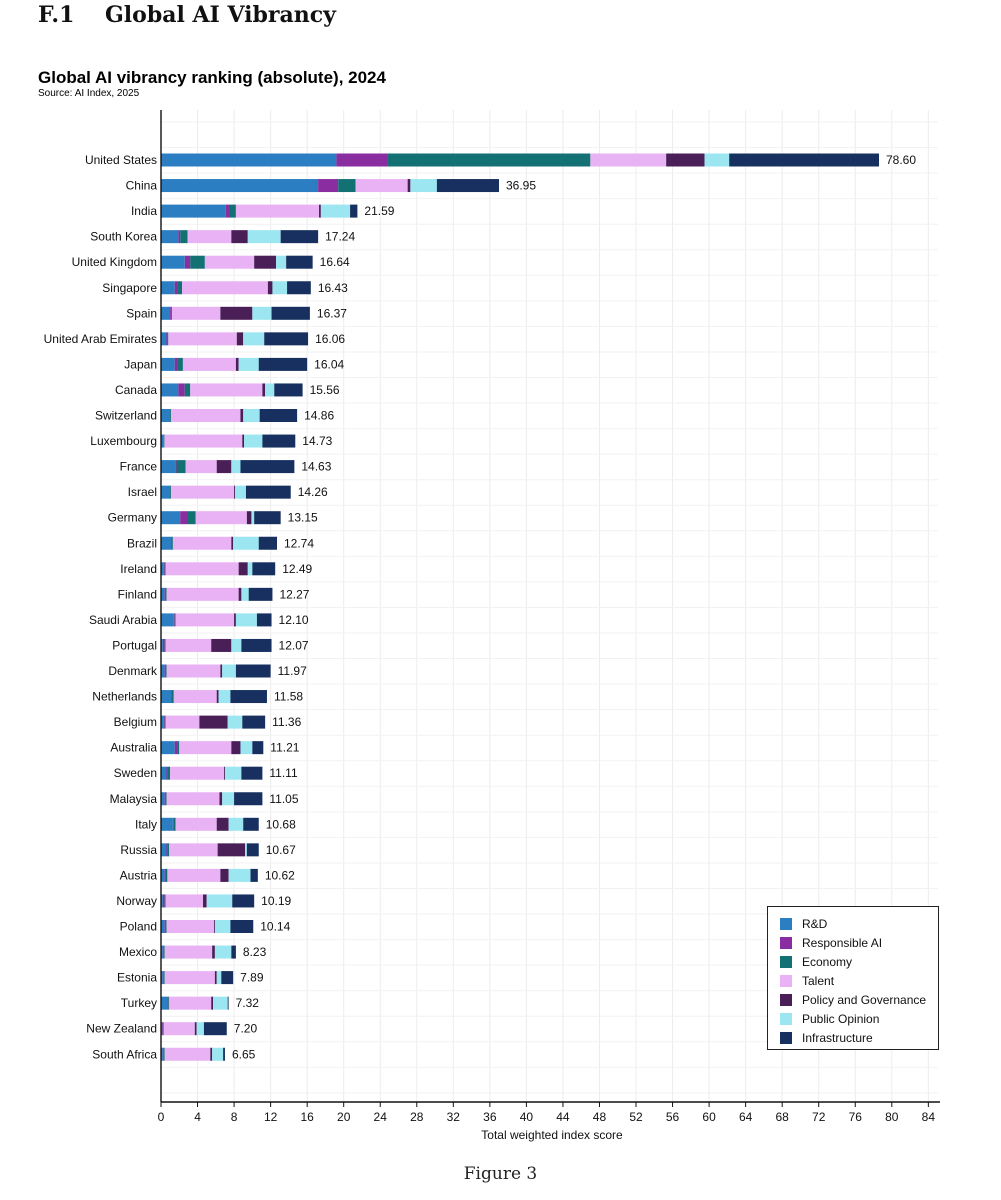 This screenshot has width=1001, height=1200. Describe the element at coordinates (340, 237) in the screenshot. I see `value-label: 17.24` at that location.